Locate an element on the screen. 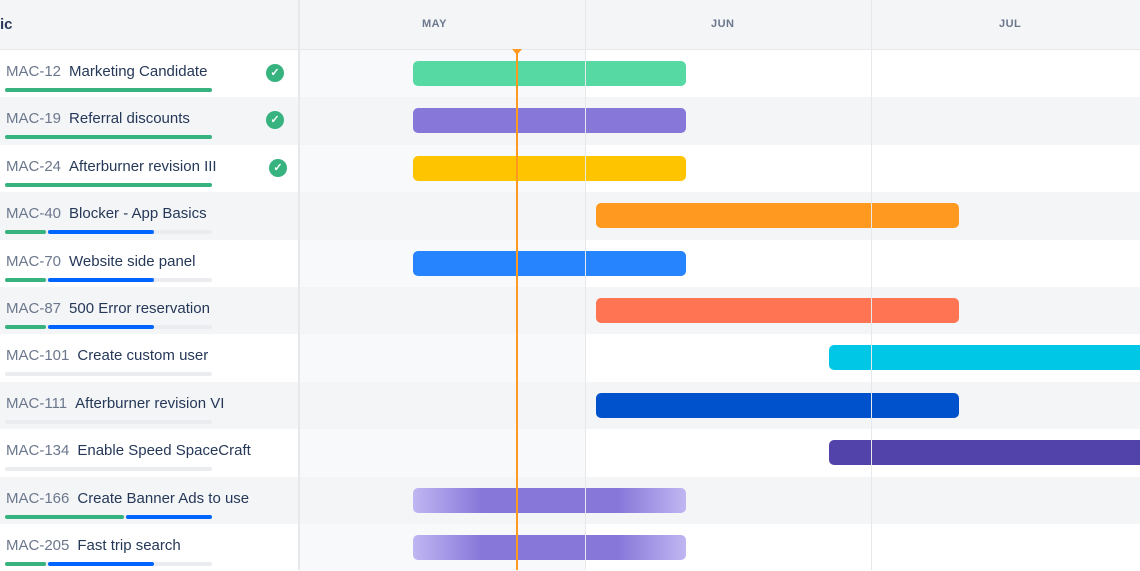  month-jun: JUN is located at coordinates (723, 24).